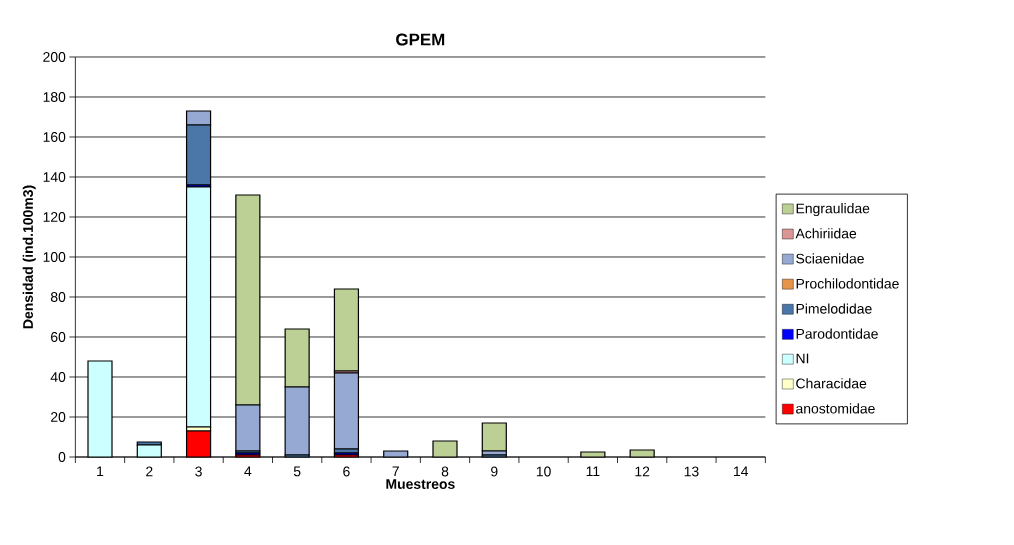 Image resolution: width=1014 pixels, height=545 pixels. What do you see at coordinates (58, 337) in the screenshot?
I see `y-tick-label: 60` at bounding box center [58, 337].